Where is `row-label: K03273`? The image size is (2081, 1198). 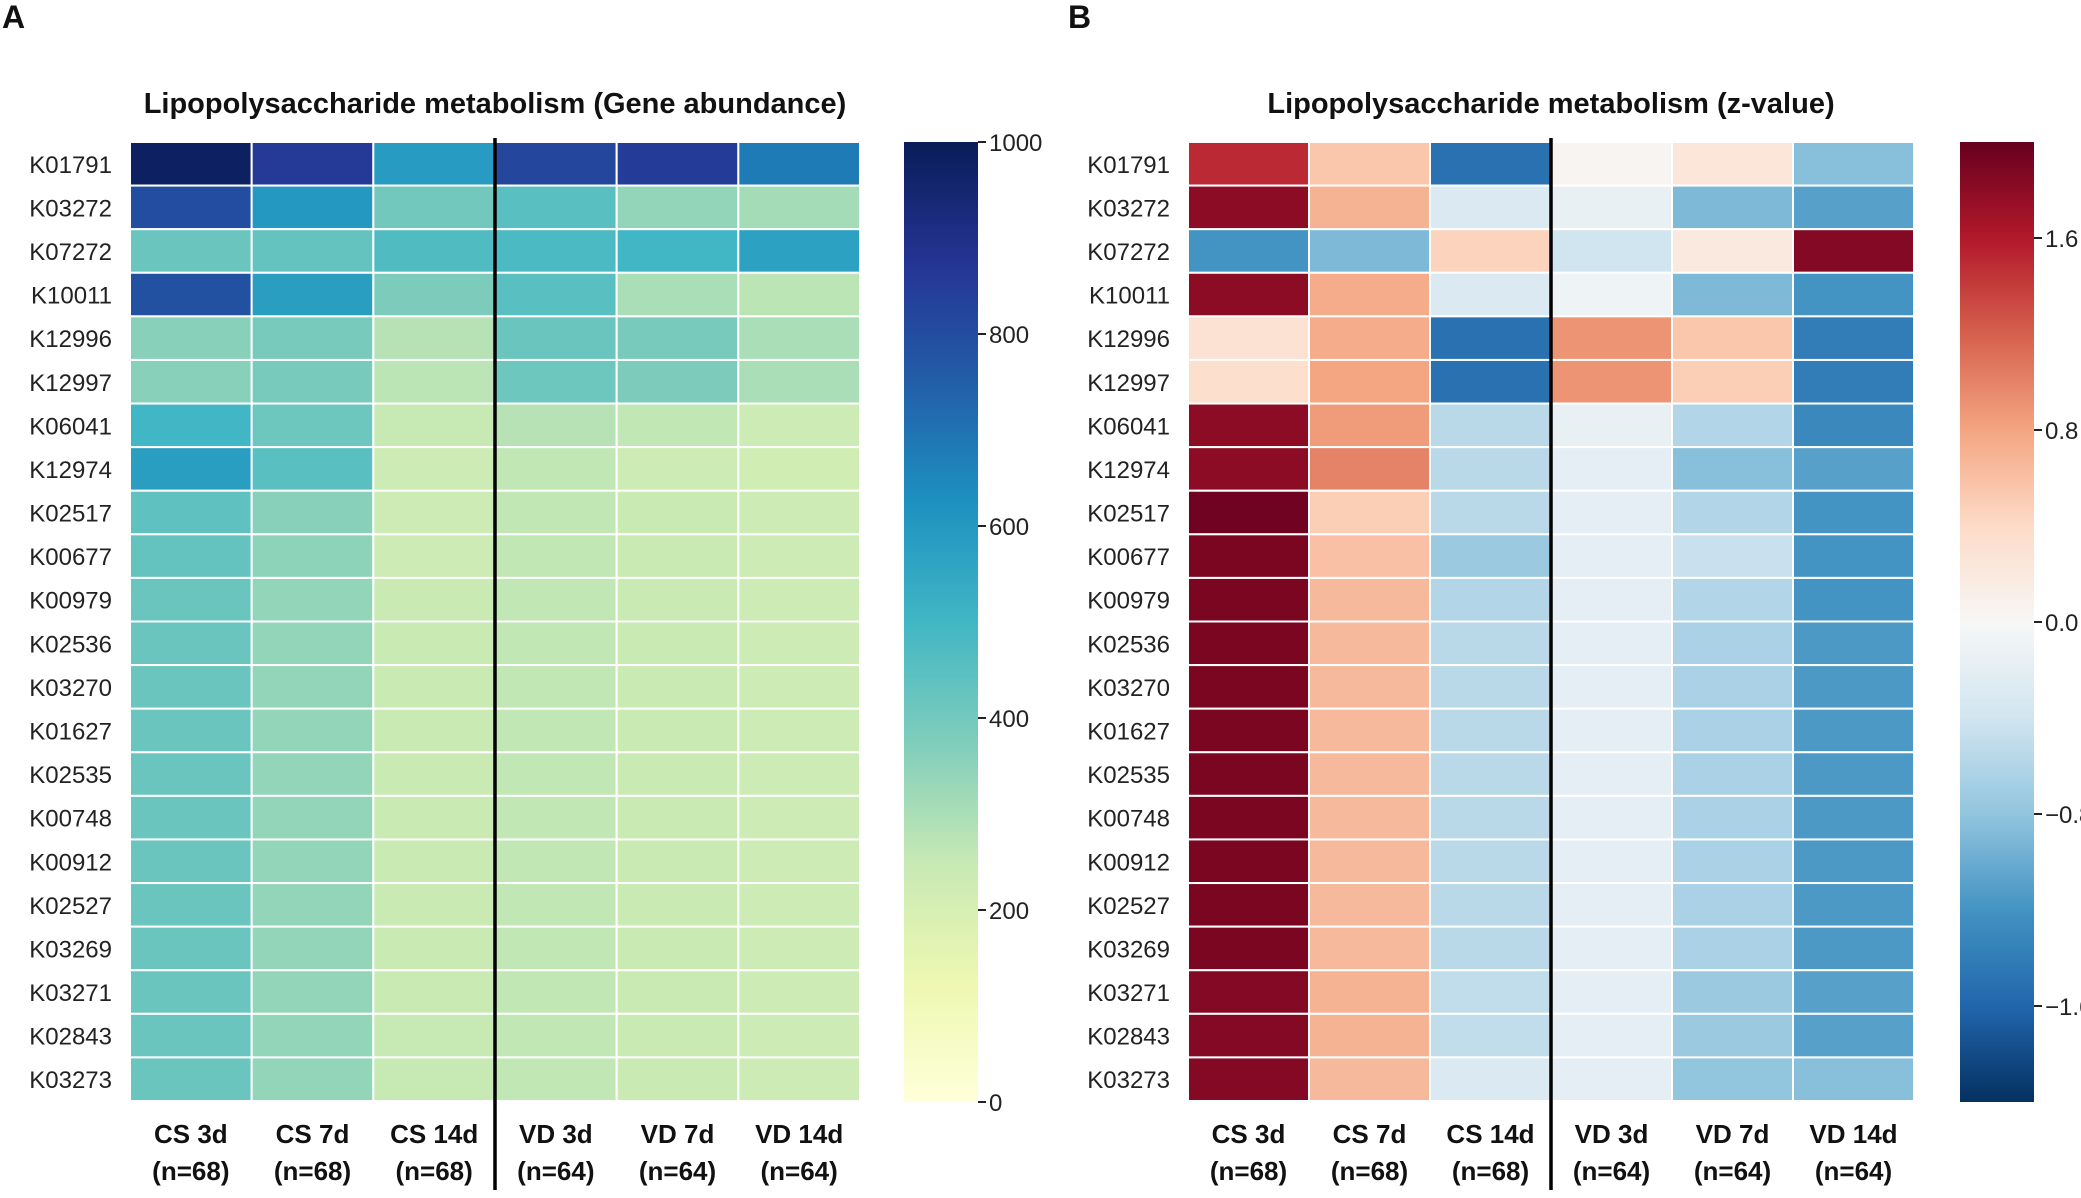 row-label: K03273 is located at coordinates (70, 1080).